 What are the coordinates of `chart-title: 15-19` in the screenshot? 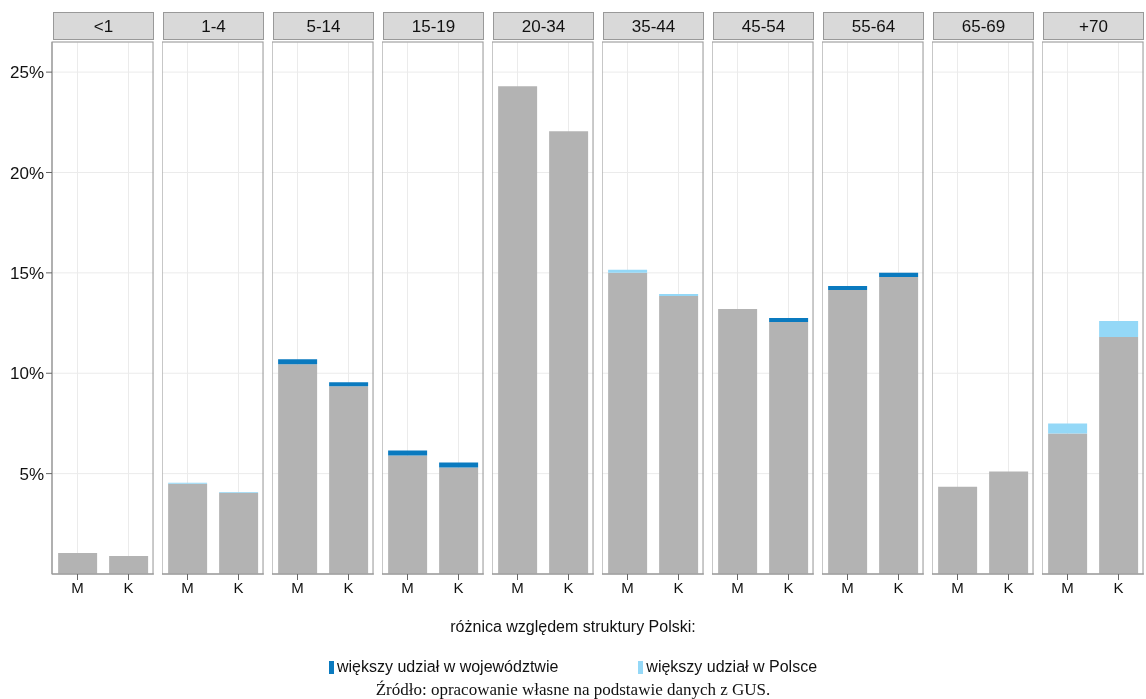 It's located at (433, 26).